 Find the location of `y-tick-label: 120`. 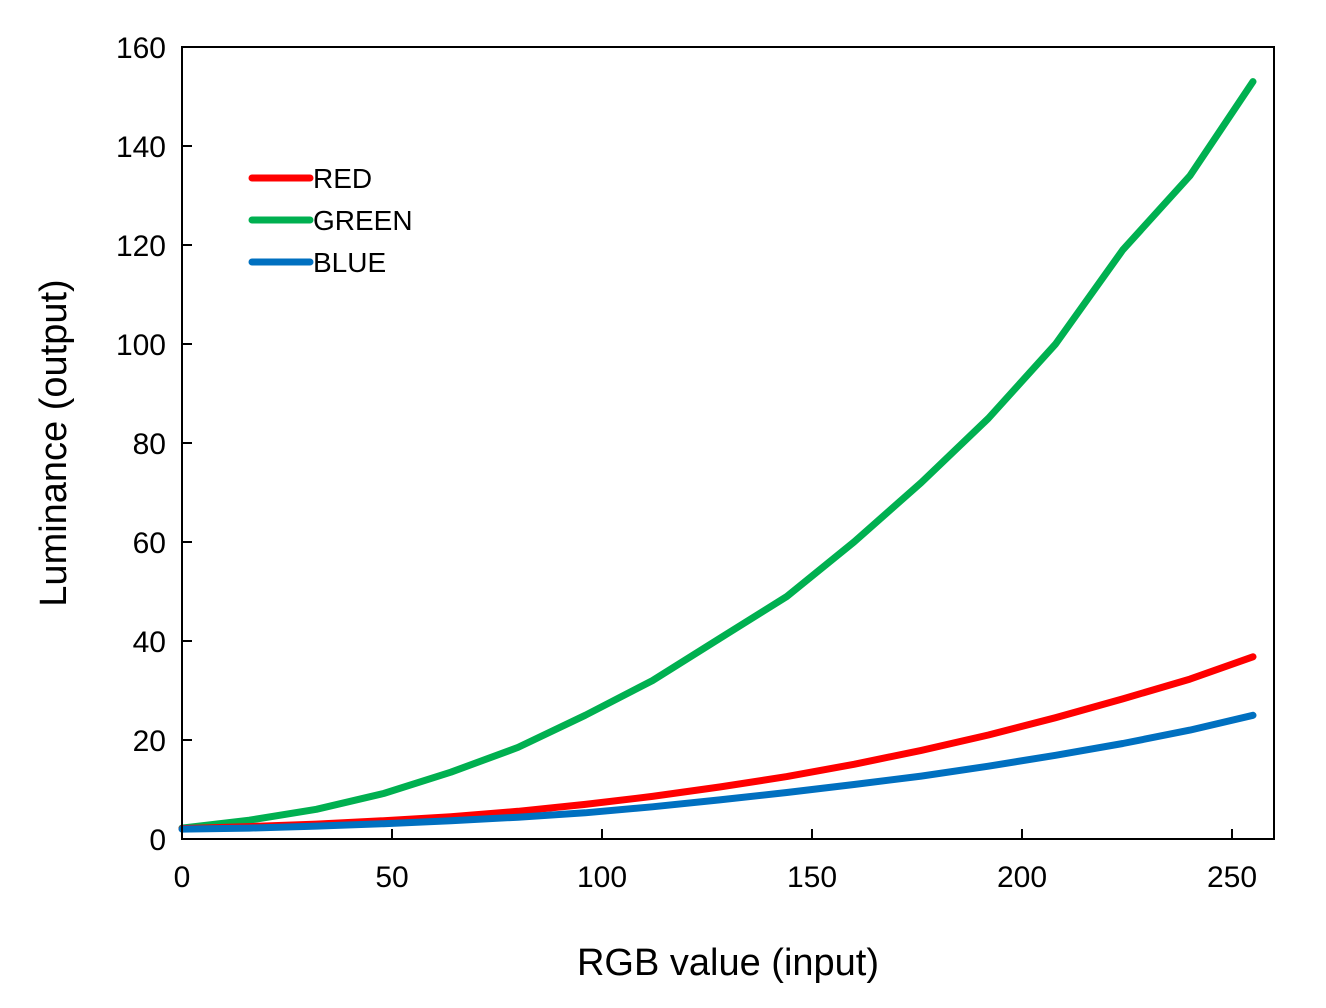

y-tick-label: 120 is located at coordinates (141, 246).